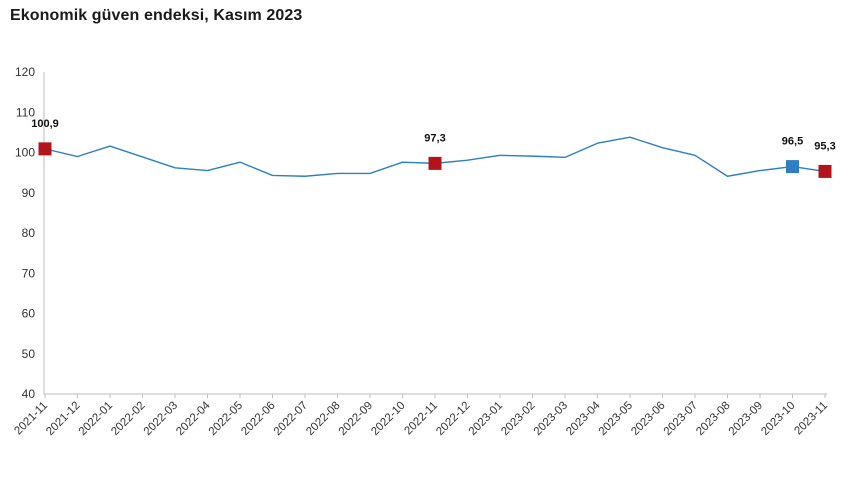 This screenshot has width=850, height=478. I want to click on data-label: 97,3, so click(434, 138).